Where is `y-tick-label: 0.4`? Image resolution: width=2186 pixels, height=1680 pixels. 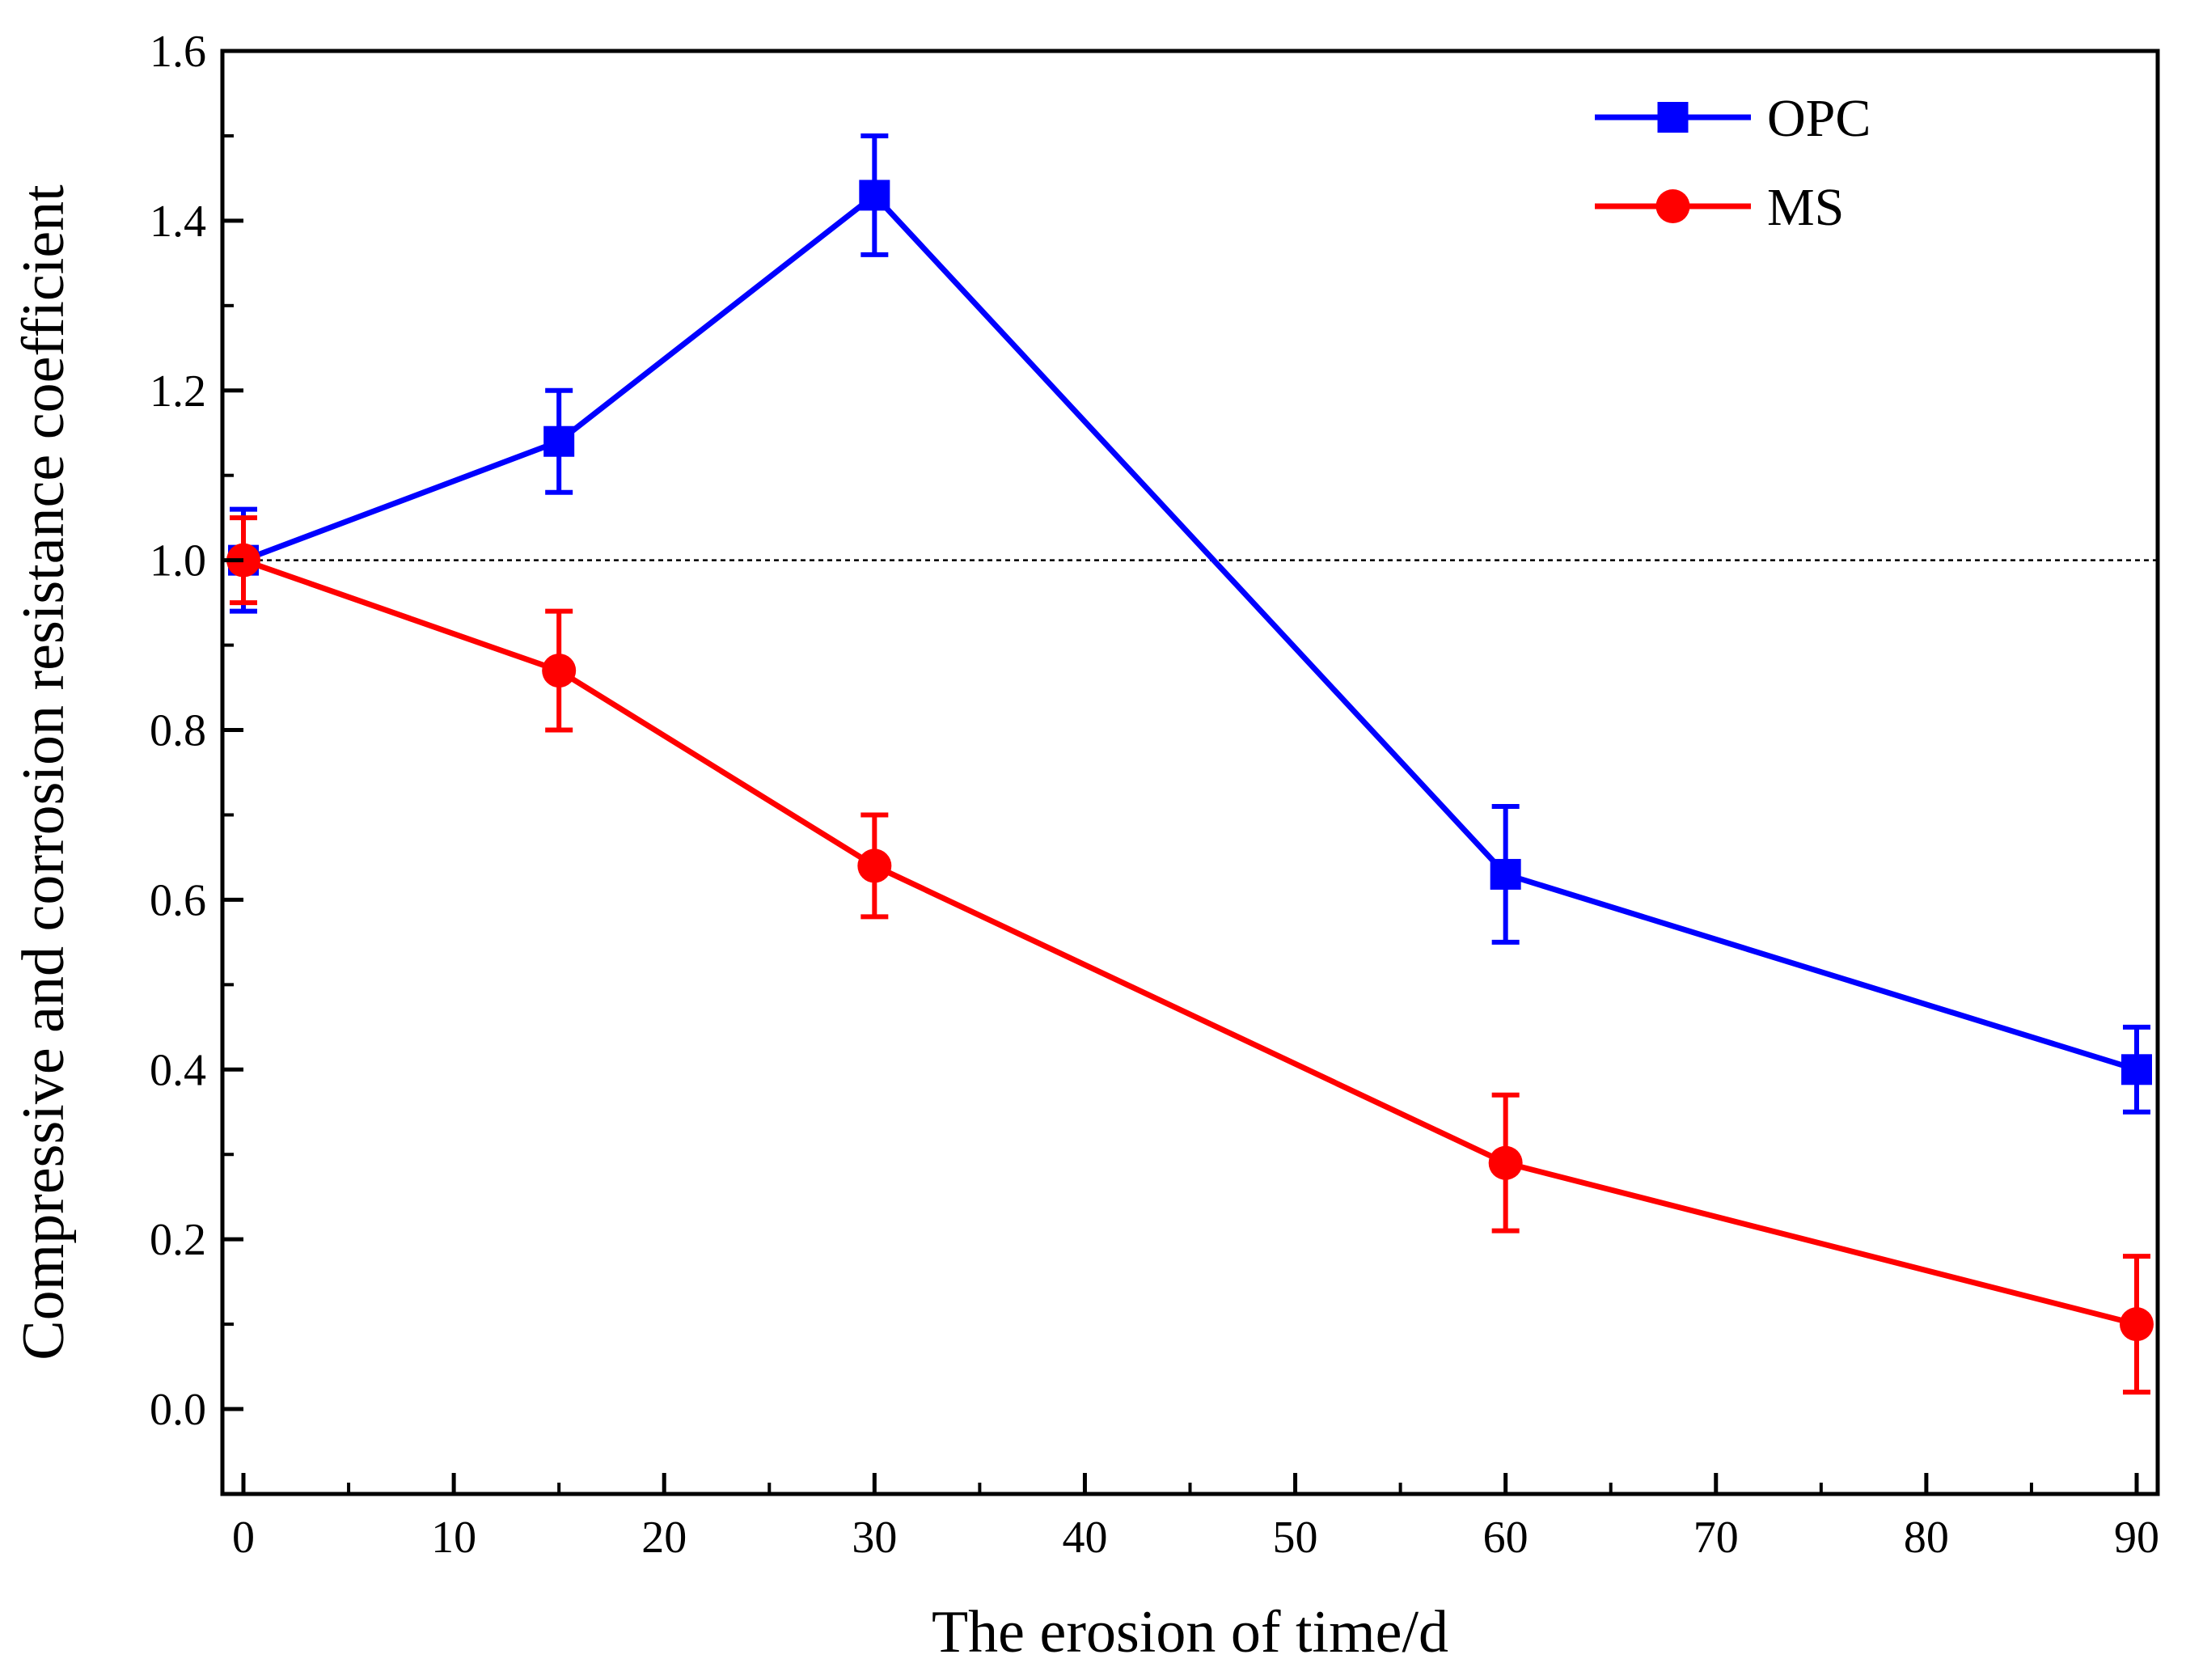
y-tick-label: 0.4 is located at coordinates (178, 1070).